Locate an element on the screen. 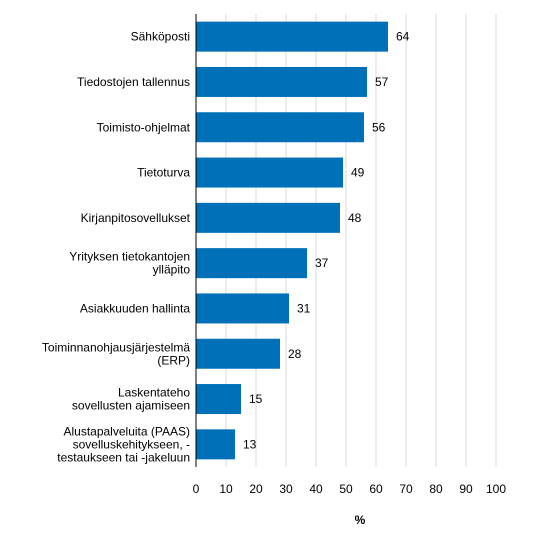  category-label-line: testaukseen tai -jakeluun is located at coordinates (123, 457).